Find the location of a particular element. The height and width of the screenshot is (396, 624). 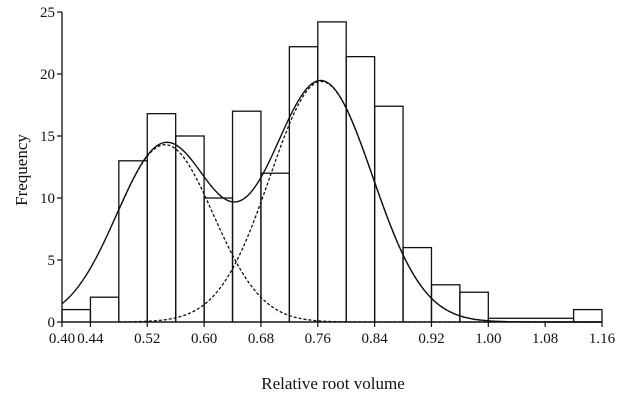

x-tick-label: 0.68 is located at coordinates (261, 339).